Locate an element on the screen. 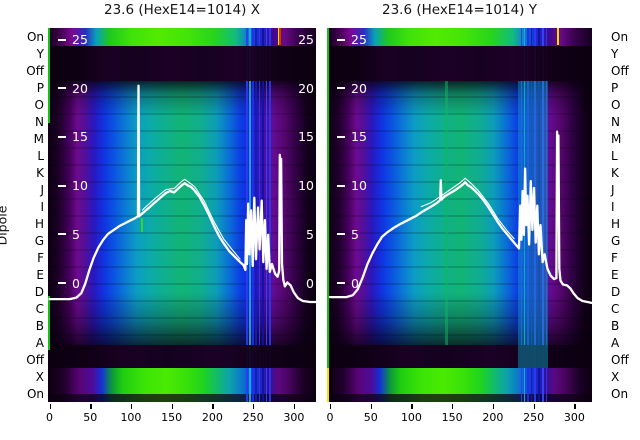 This screenshot has height=440, width=640. dipole-label-left-j-9: J is located at coordinates (42, 189).